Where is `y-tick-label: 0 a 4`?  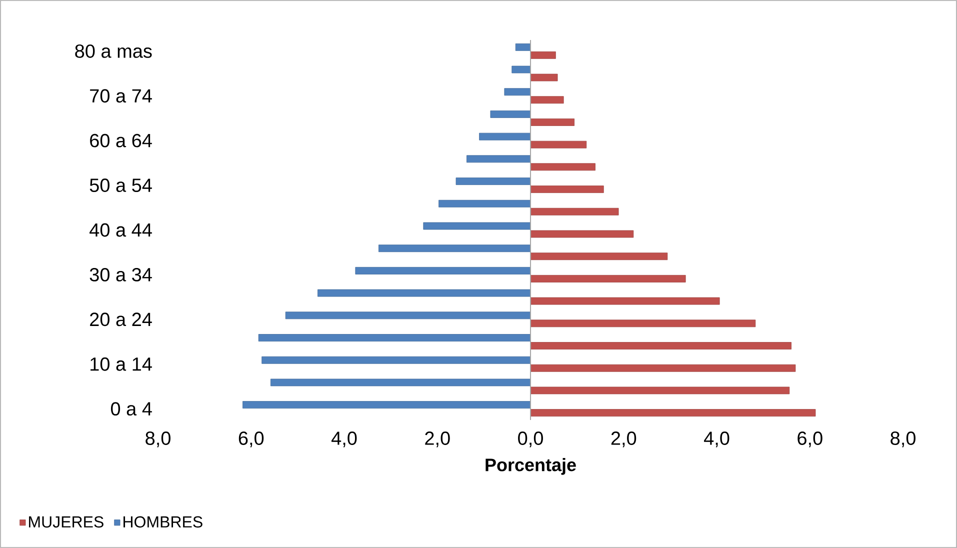
y-tick-label: 0 a 4 is located at coordinates (131, 409).